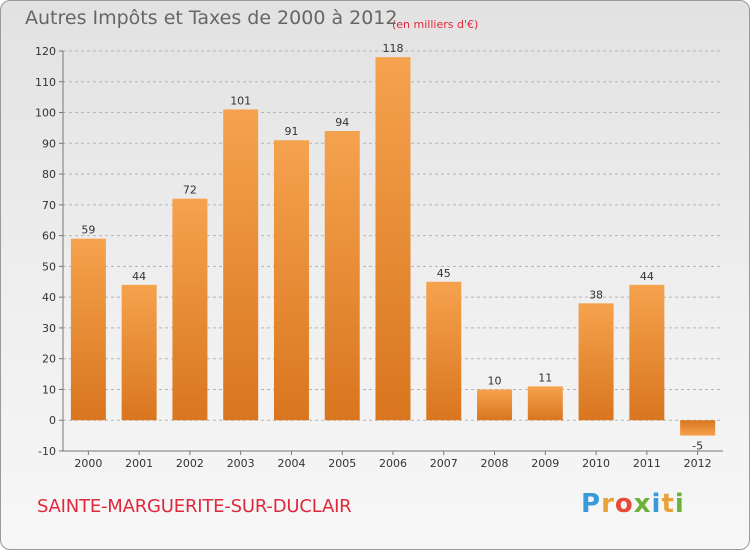 The image size is (750, 550). I want to click on x-tick-label: 2005, so click(342, 463).